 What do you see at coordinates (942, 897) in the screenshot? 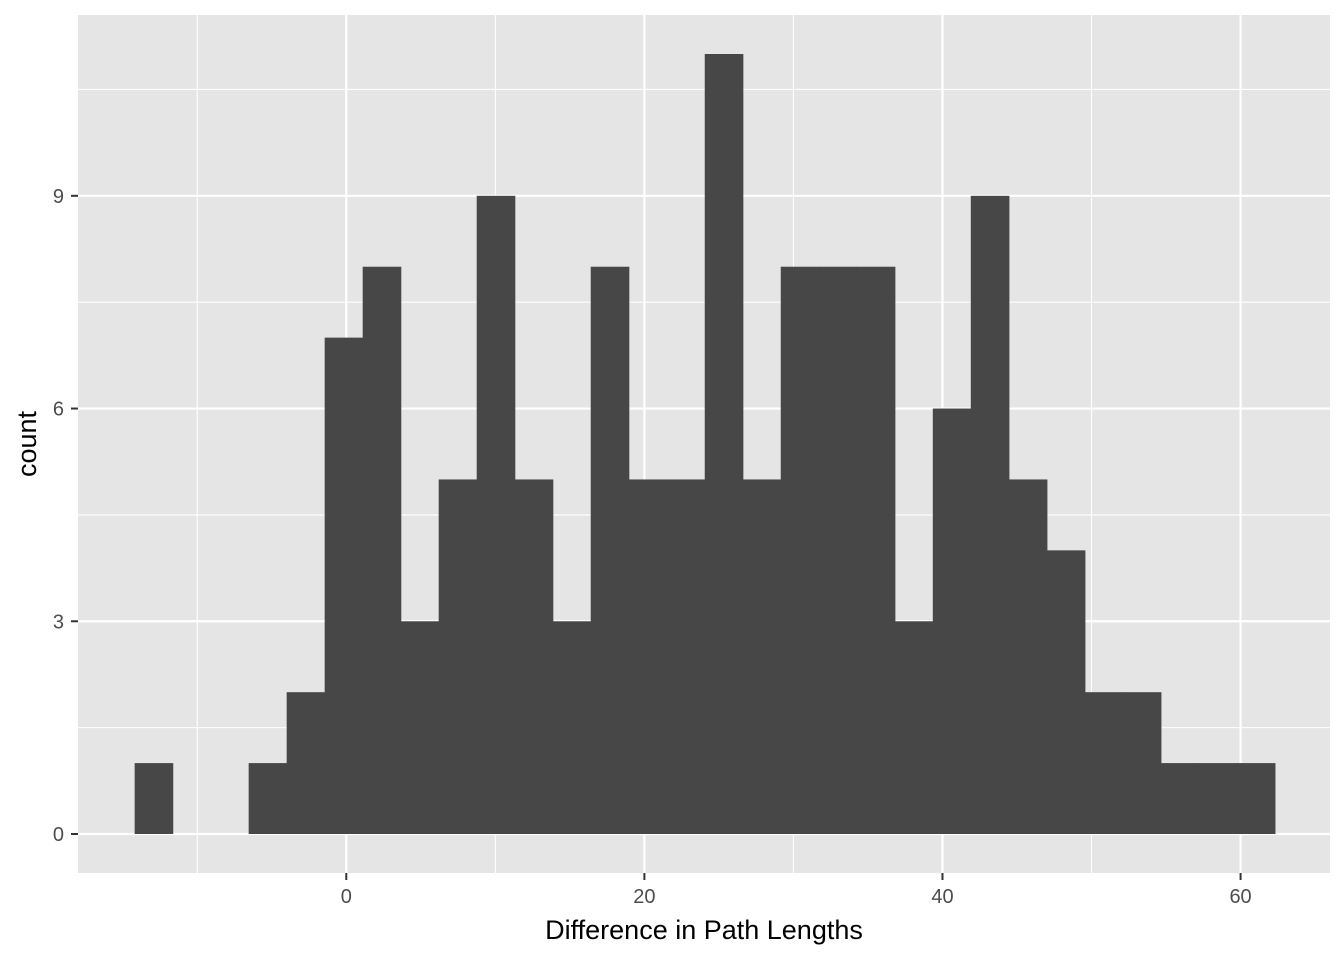
I see `x-tick-label: 40` at bounding box center [942, 897].